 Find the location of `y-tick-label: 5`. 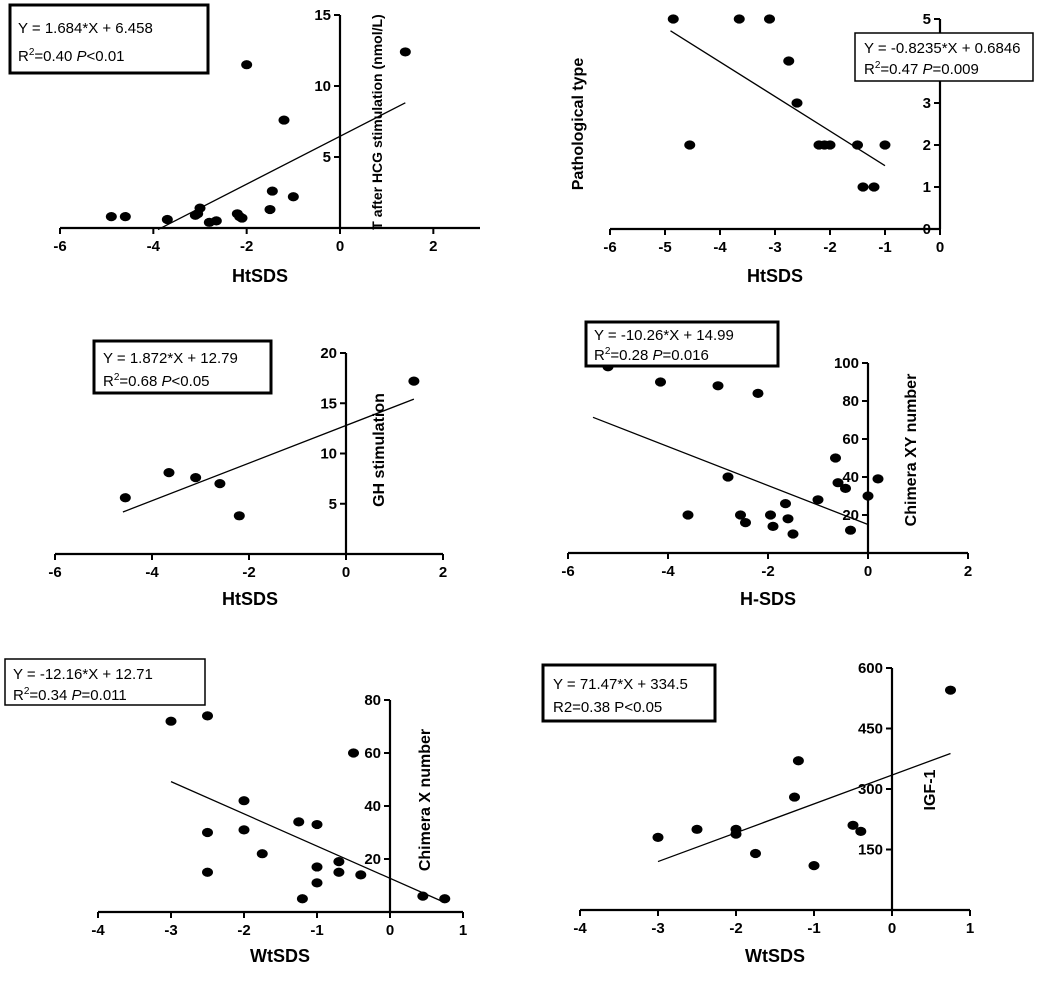

y-tick-label: 5 is located at coordinates (927, 19).